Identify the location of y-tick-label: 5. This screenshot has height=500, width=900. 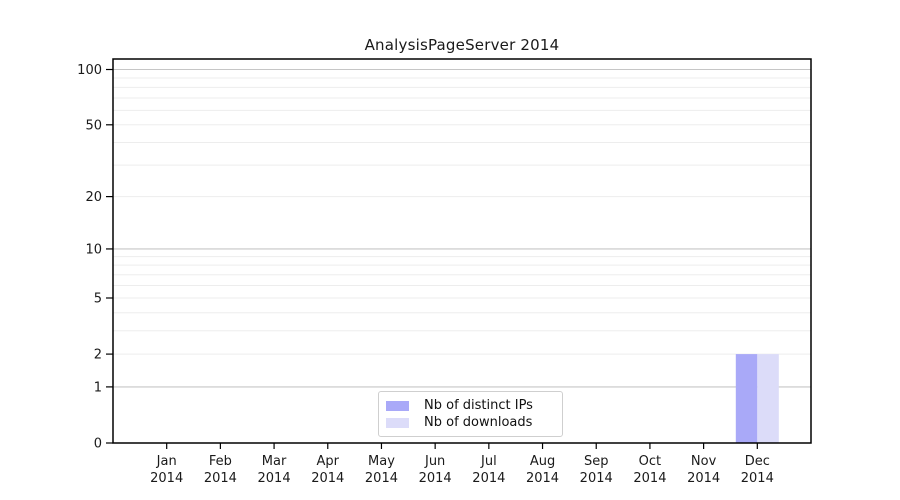
(98, 298).